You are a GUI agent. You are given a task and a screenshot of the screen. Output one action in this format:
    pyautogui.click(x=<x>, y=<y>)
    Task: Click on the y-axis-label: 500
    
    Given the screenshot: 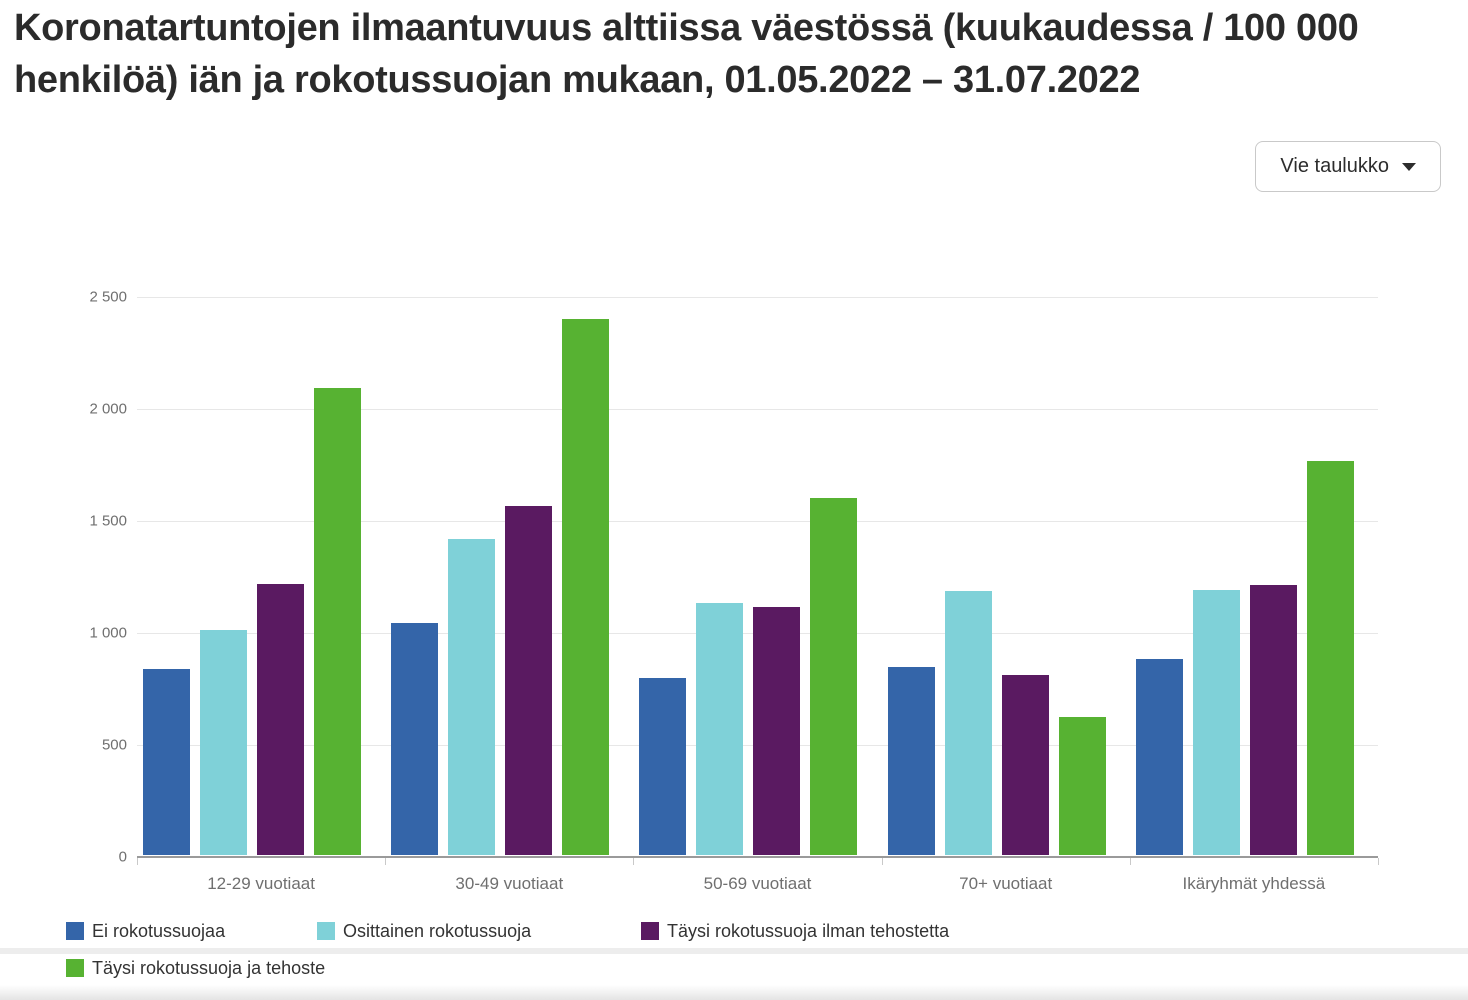 What is the action you would take?
    pyautogui.click(x=114, y=745)
    